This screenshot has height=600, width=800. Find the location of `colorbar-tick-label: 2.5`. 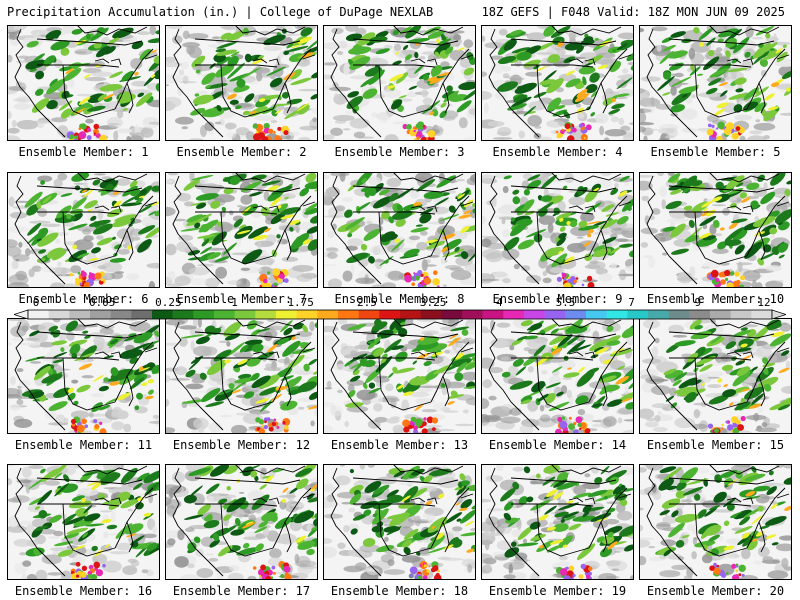

colorbar-tick-label: 2.5 is located at coordinates (366, 302).